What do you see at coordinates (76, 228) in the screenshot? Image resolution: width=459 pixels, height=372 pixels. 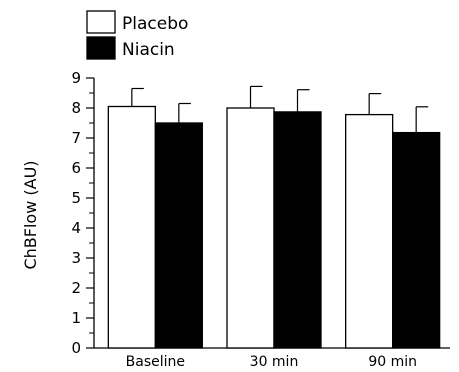 I see `y-tick-label-4: 4` at bounding box center [76, 228].